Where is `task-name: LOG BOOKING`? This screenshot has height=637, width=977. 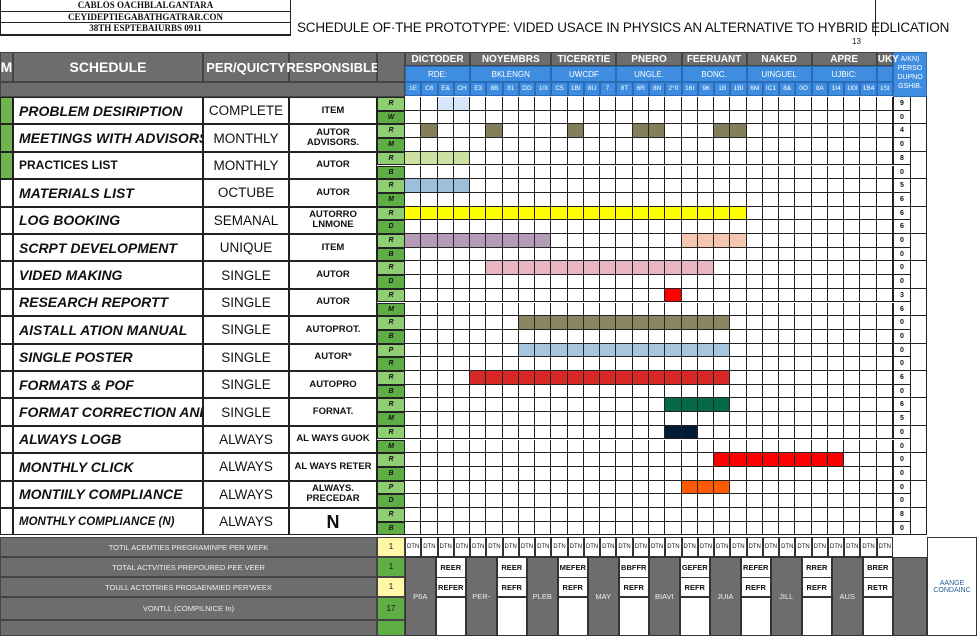 task-name: LOG BOOKING is located at coordinates (108, 220).